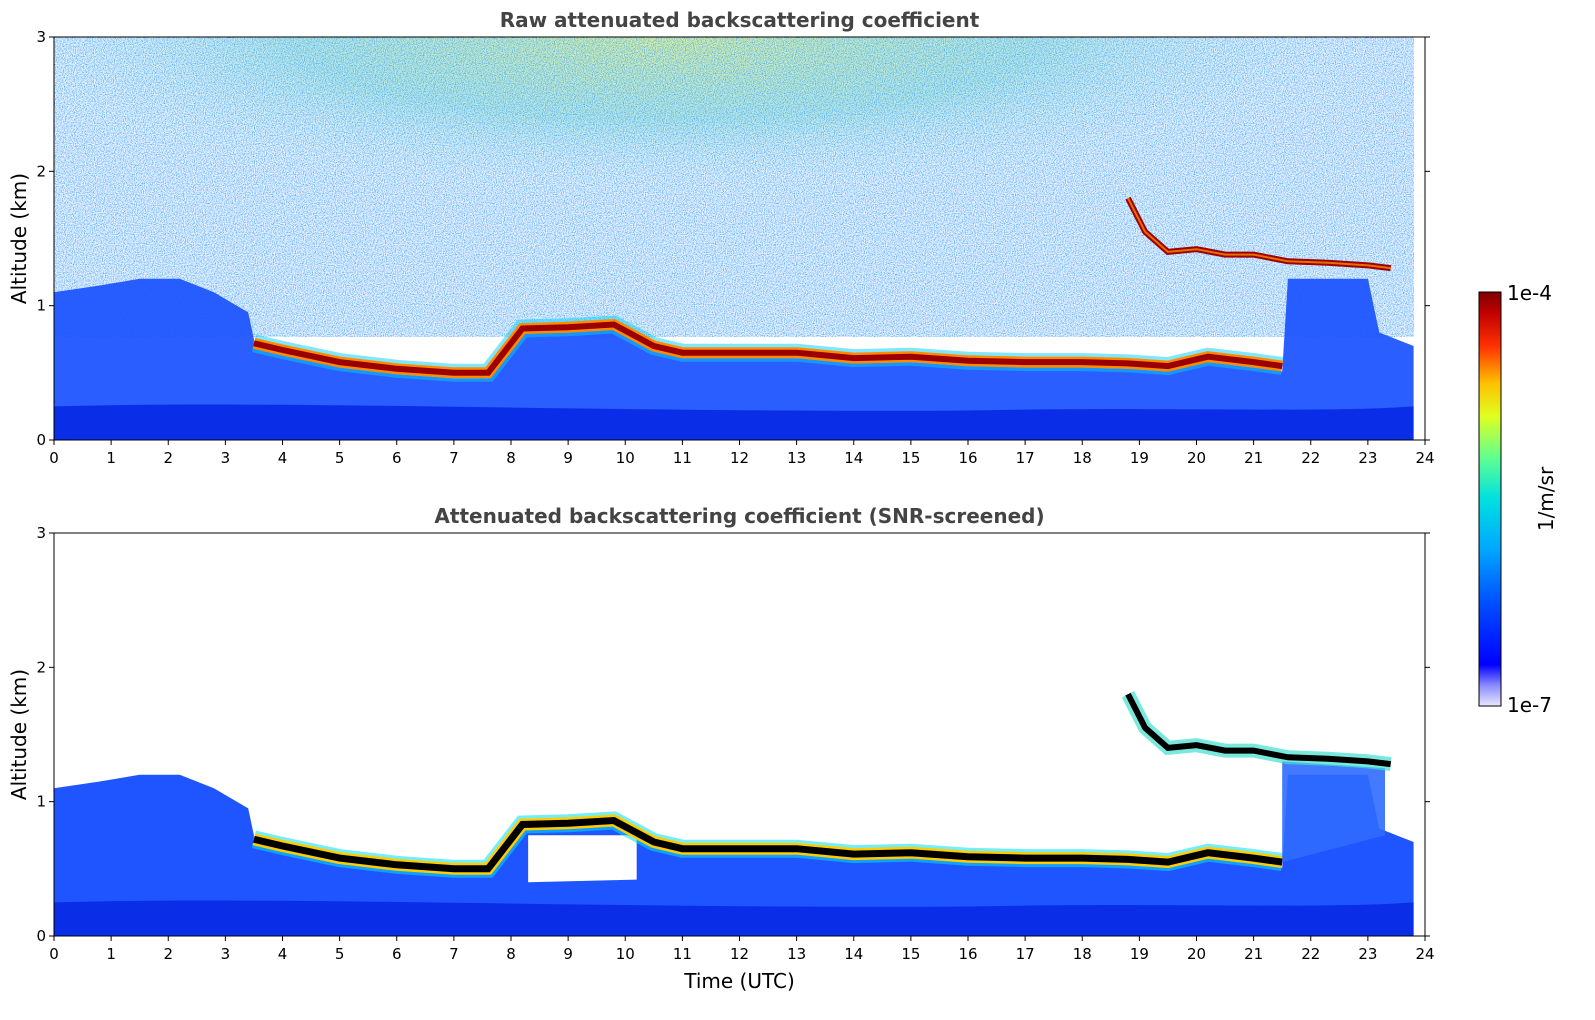  Describe the element at coordinates (1490, 499) in the screenshot. I see `colorbar-gradient` at that location.